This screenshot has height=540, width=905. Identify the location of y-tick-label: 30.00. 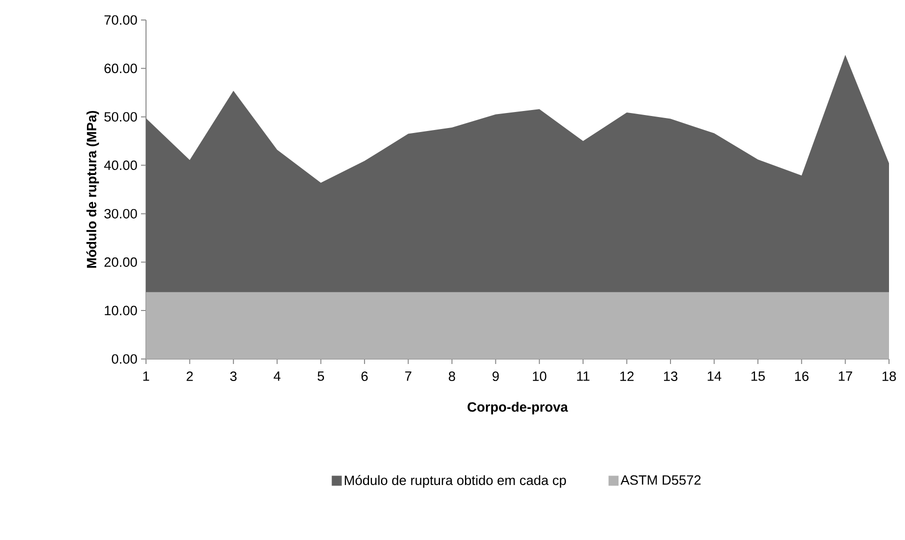
(120, 213).